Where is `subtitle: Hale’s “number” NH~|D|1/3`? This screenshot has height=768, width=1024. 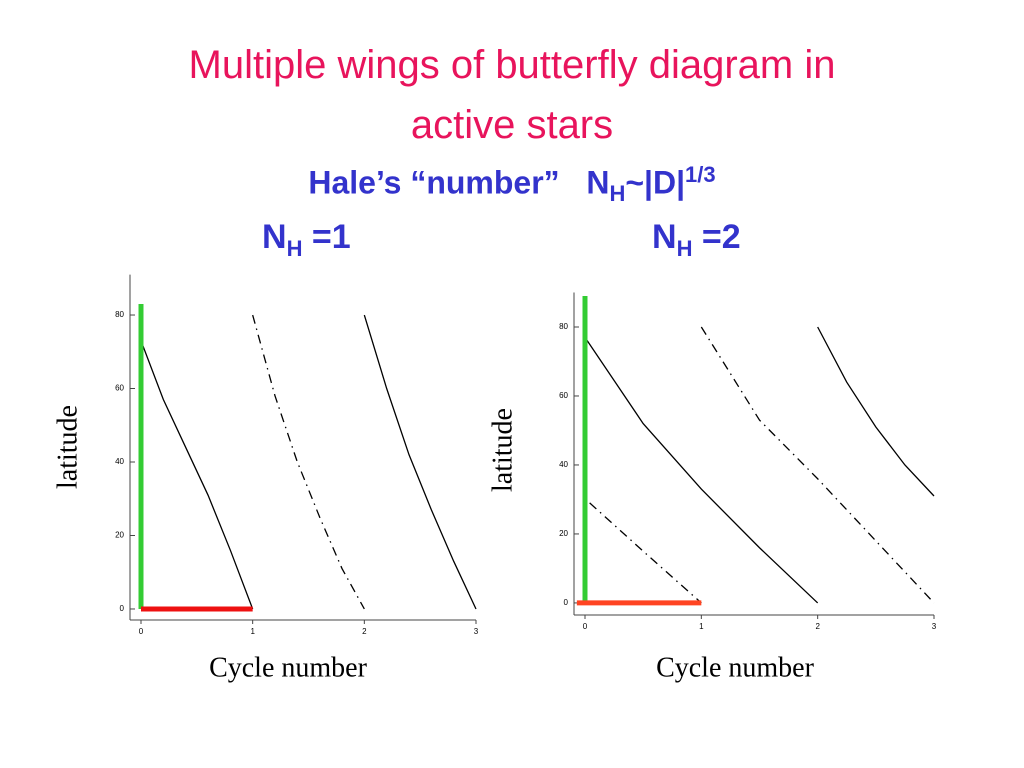 subtitle: Hale’s “number” NH~|D|1/3 is located at coordinates (512, 184).